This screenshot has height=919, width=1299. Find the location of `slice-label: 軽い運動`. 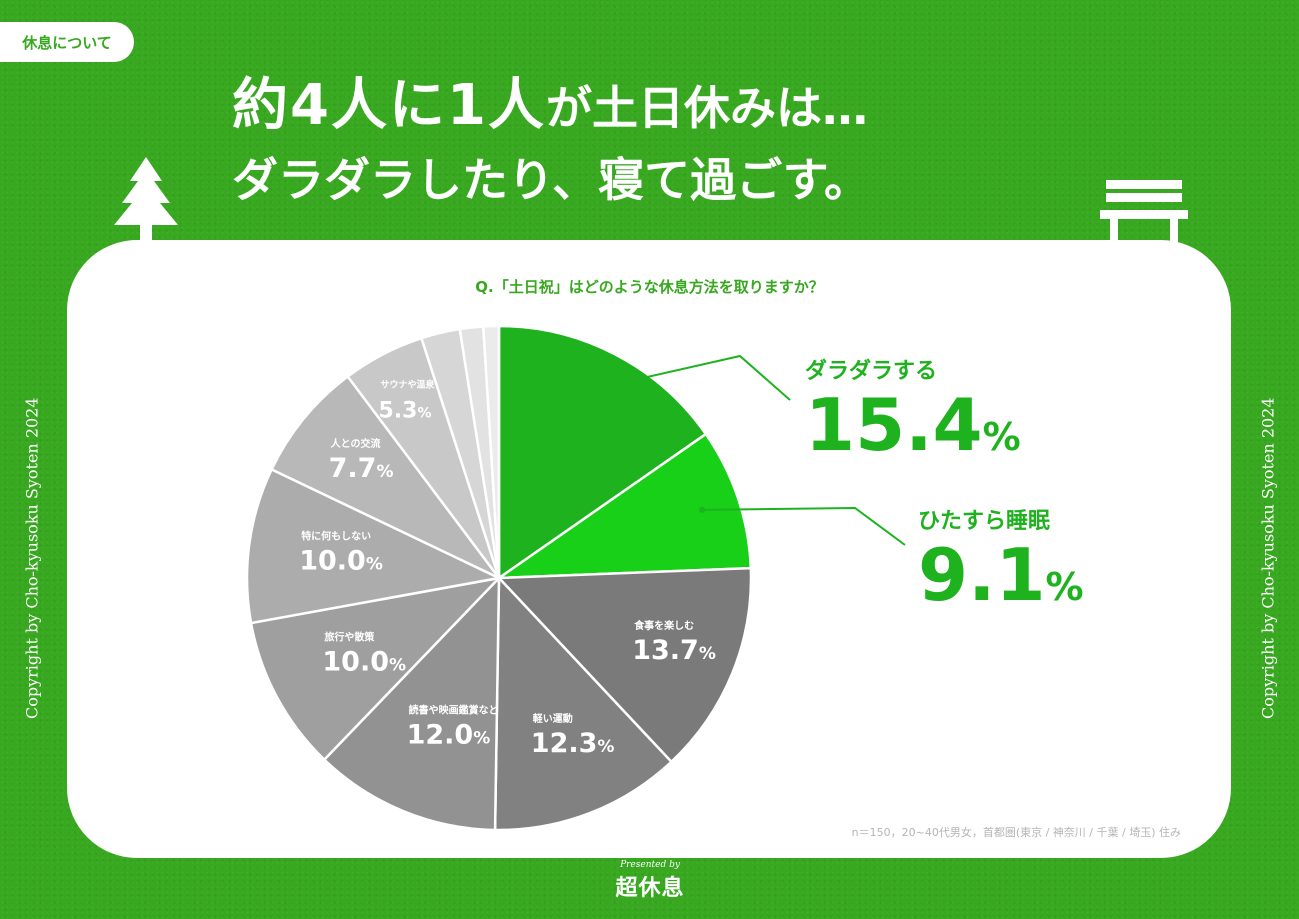

slice-label: 軽い運動 is located at coordinates (553, 718).